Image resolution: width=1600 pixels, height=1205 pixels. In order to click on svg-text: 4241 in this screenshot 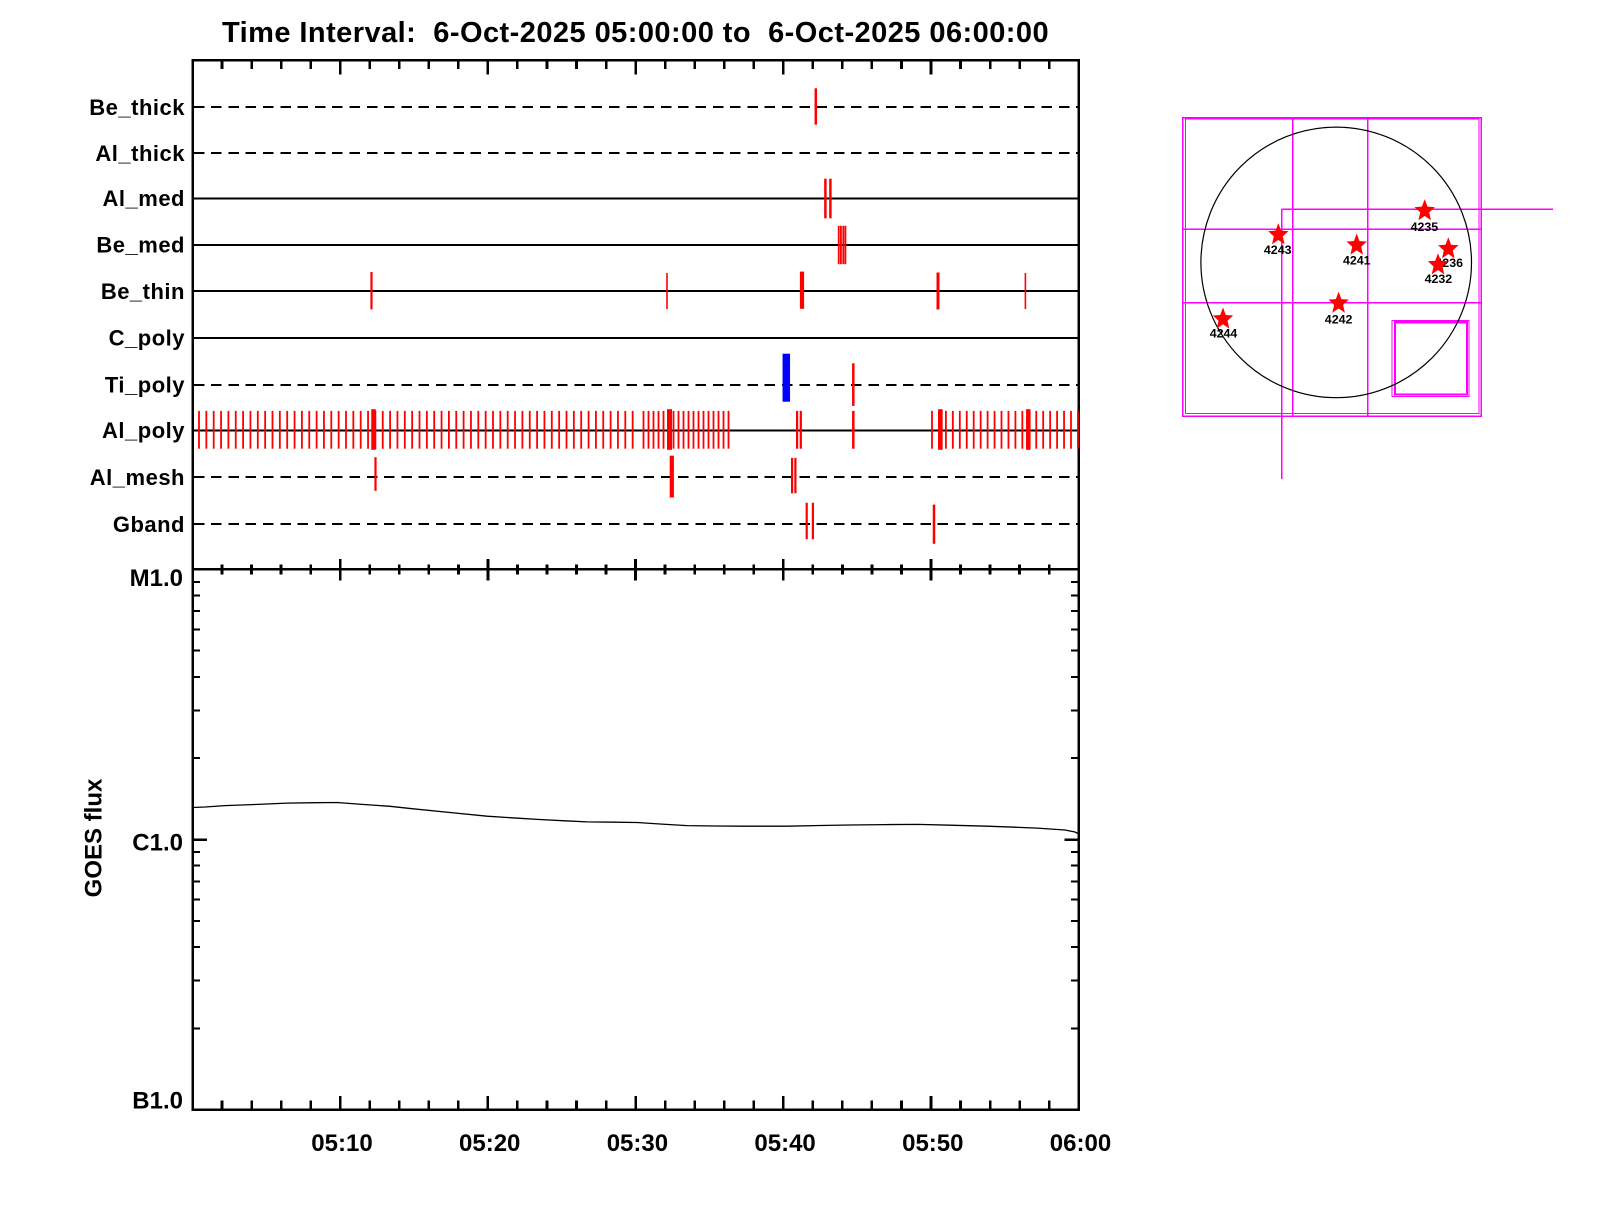, I will do `click(1357, 261)`.